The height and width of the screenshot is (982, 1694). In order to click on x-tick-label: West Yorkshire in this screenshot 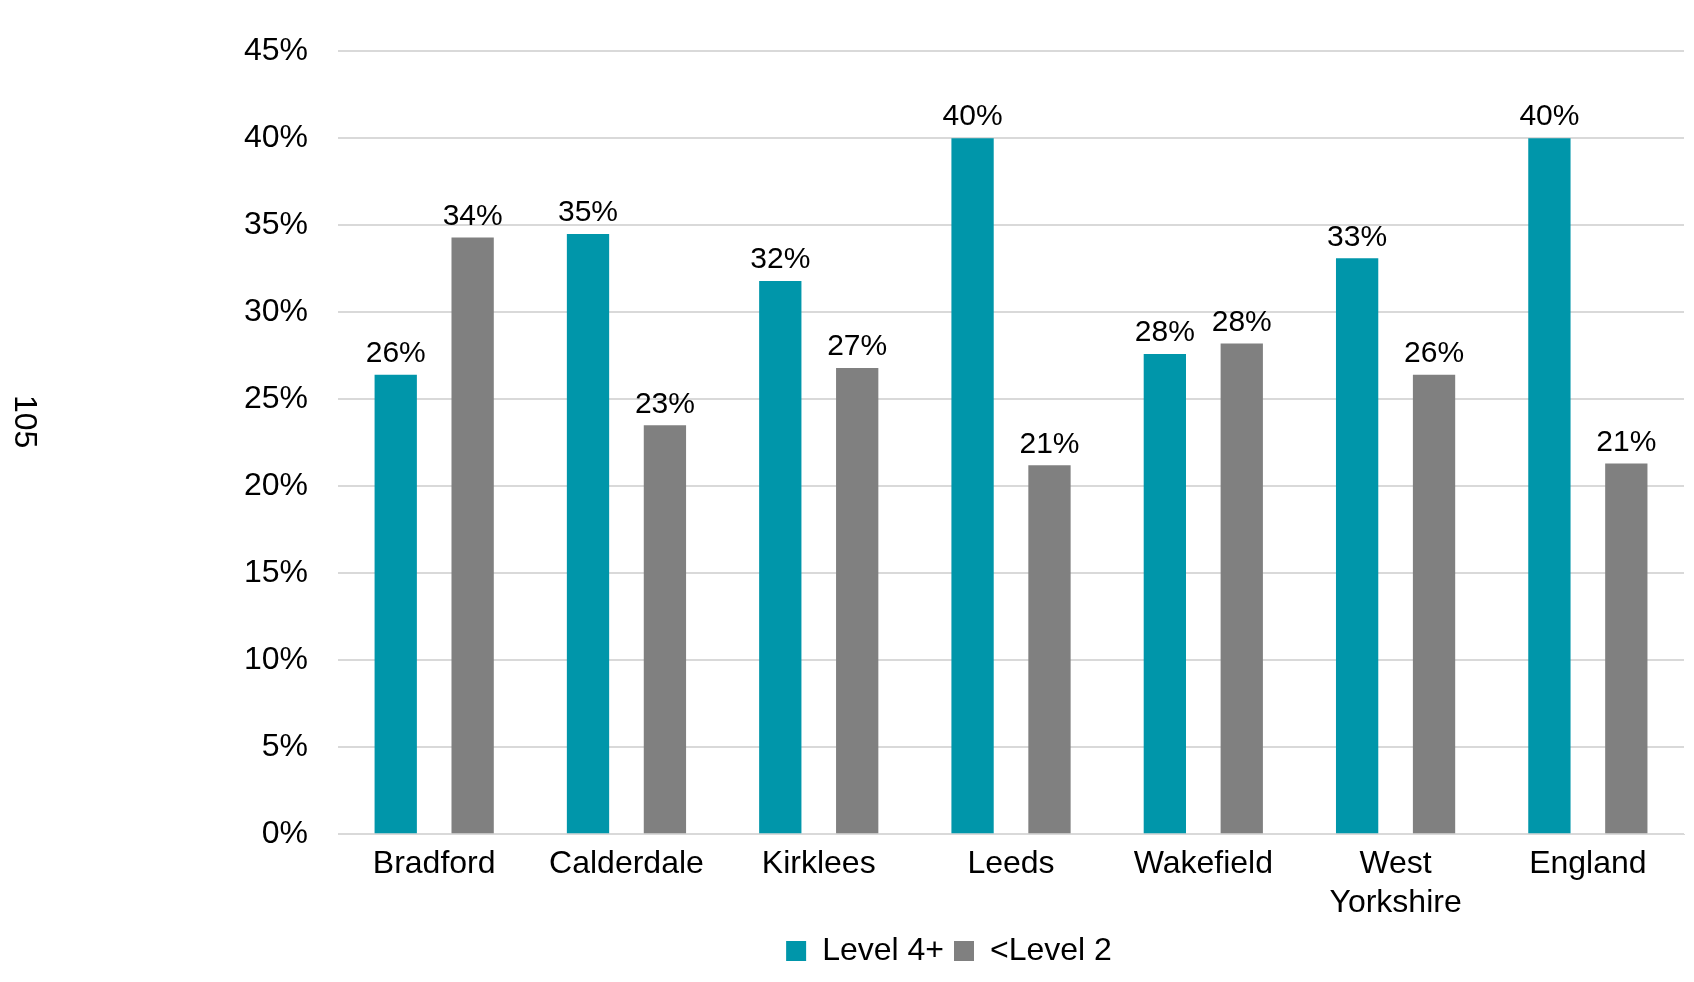, I will do `click(1395, 881)`.